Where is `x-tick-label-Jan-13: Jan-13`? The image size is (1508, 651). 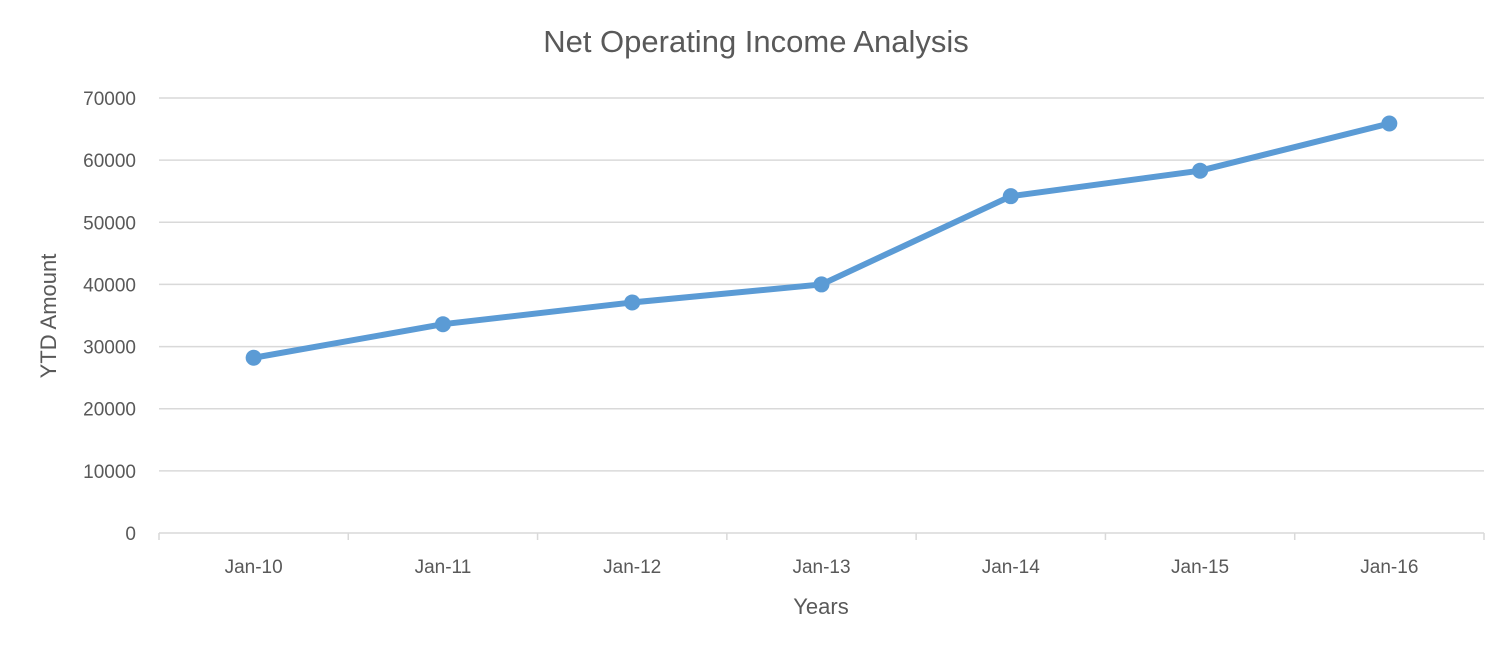 x-tick-label-Jan-13: Jan-13 is located at coordinates (821, 567).